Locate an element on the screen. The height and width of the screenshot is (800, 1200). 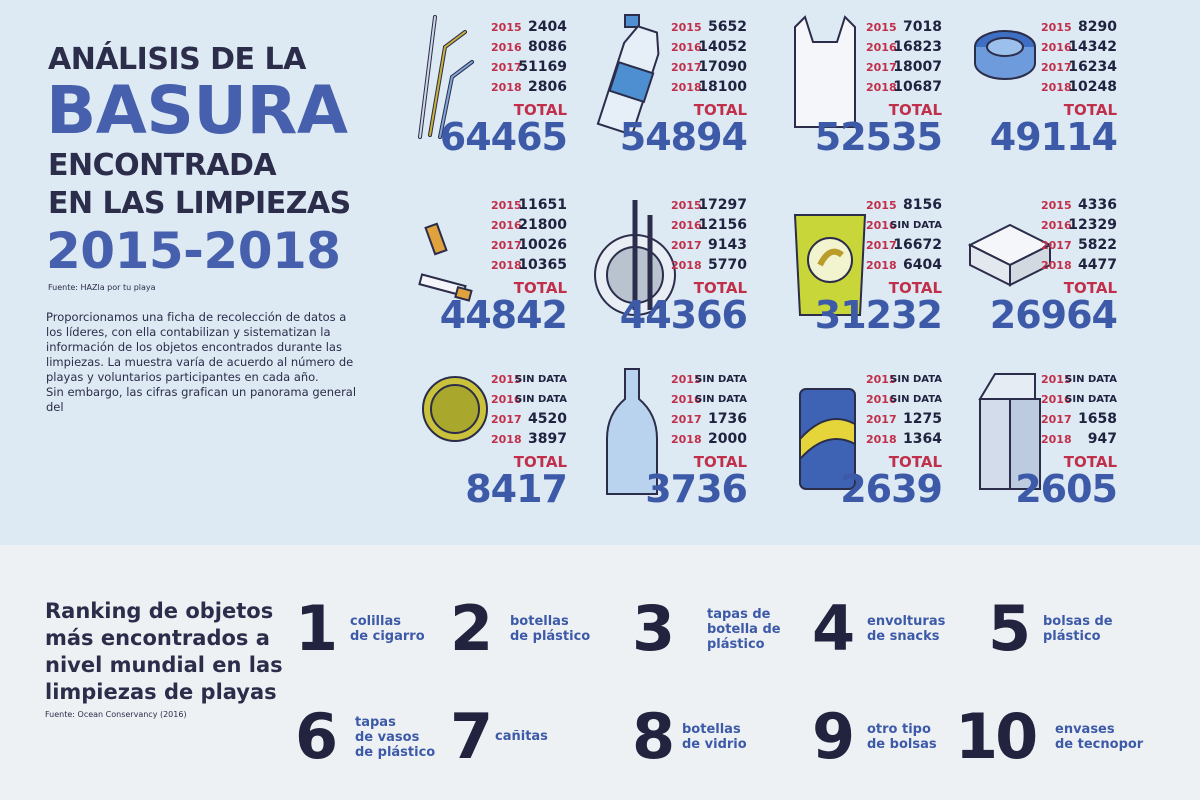
rank-number: 10 is located at coordinates (996, 736).